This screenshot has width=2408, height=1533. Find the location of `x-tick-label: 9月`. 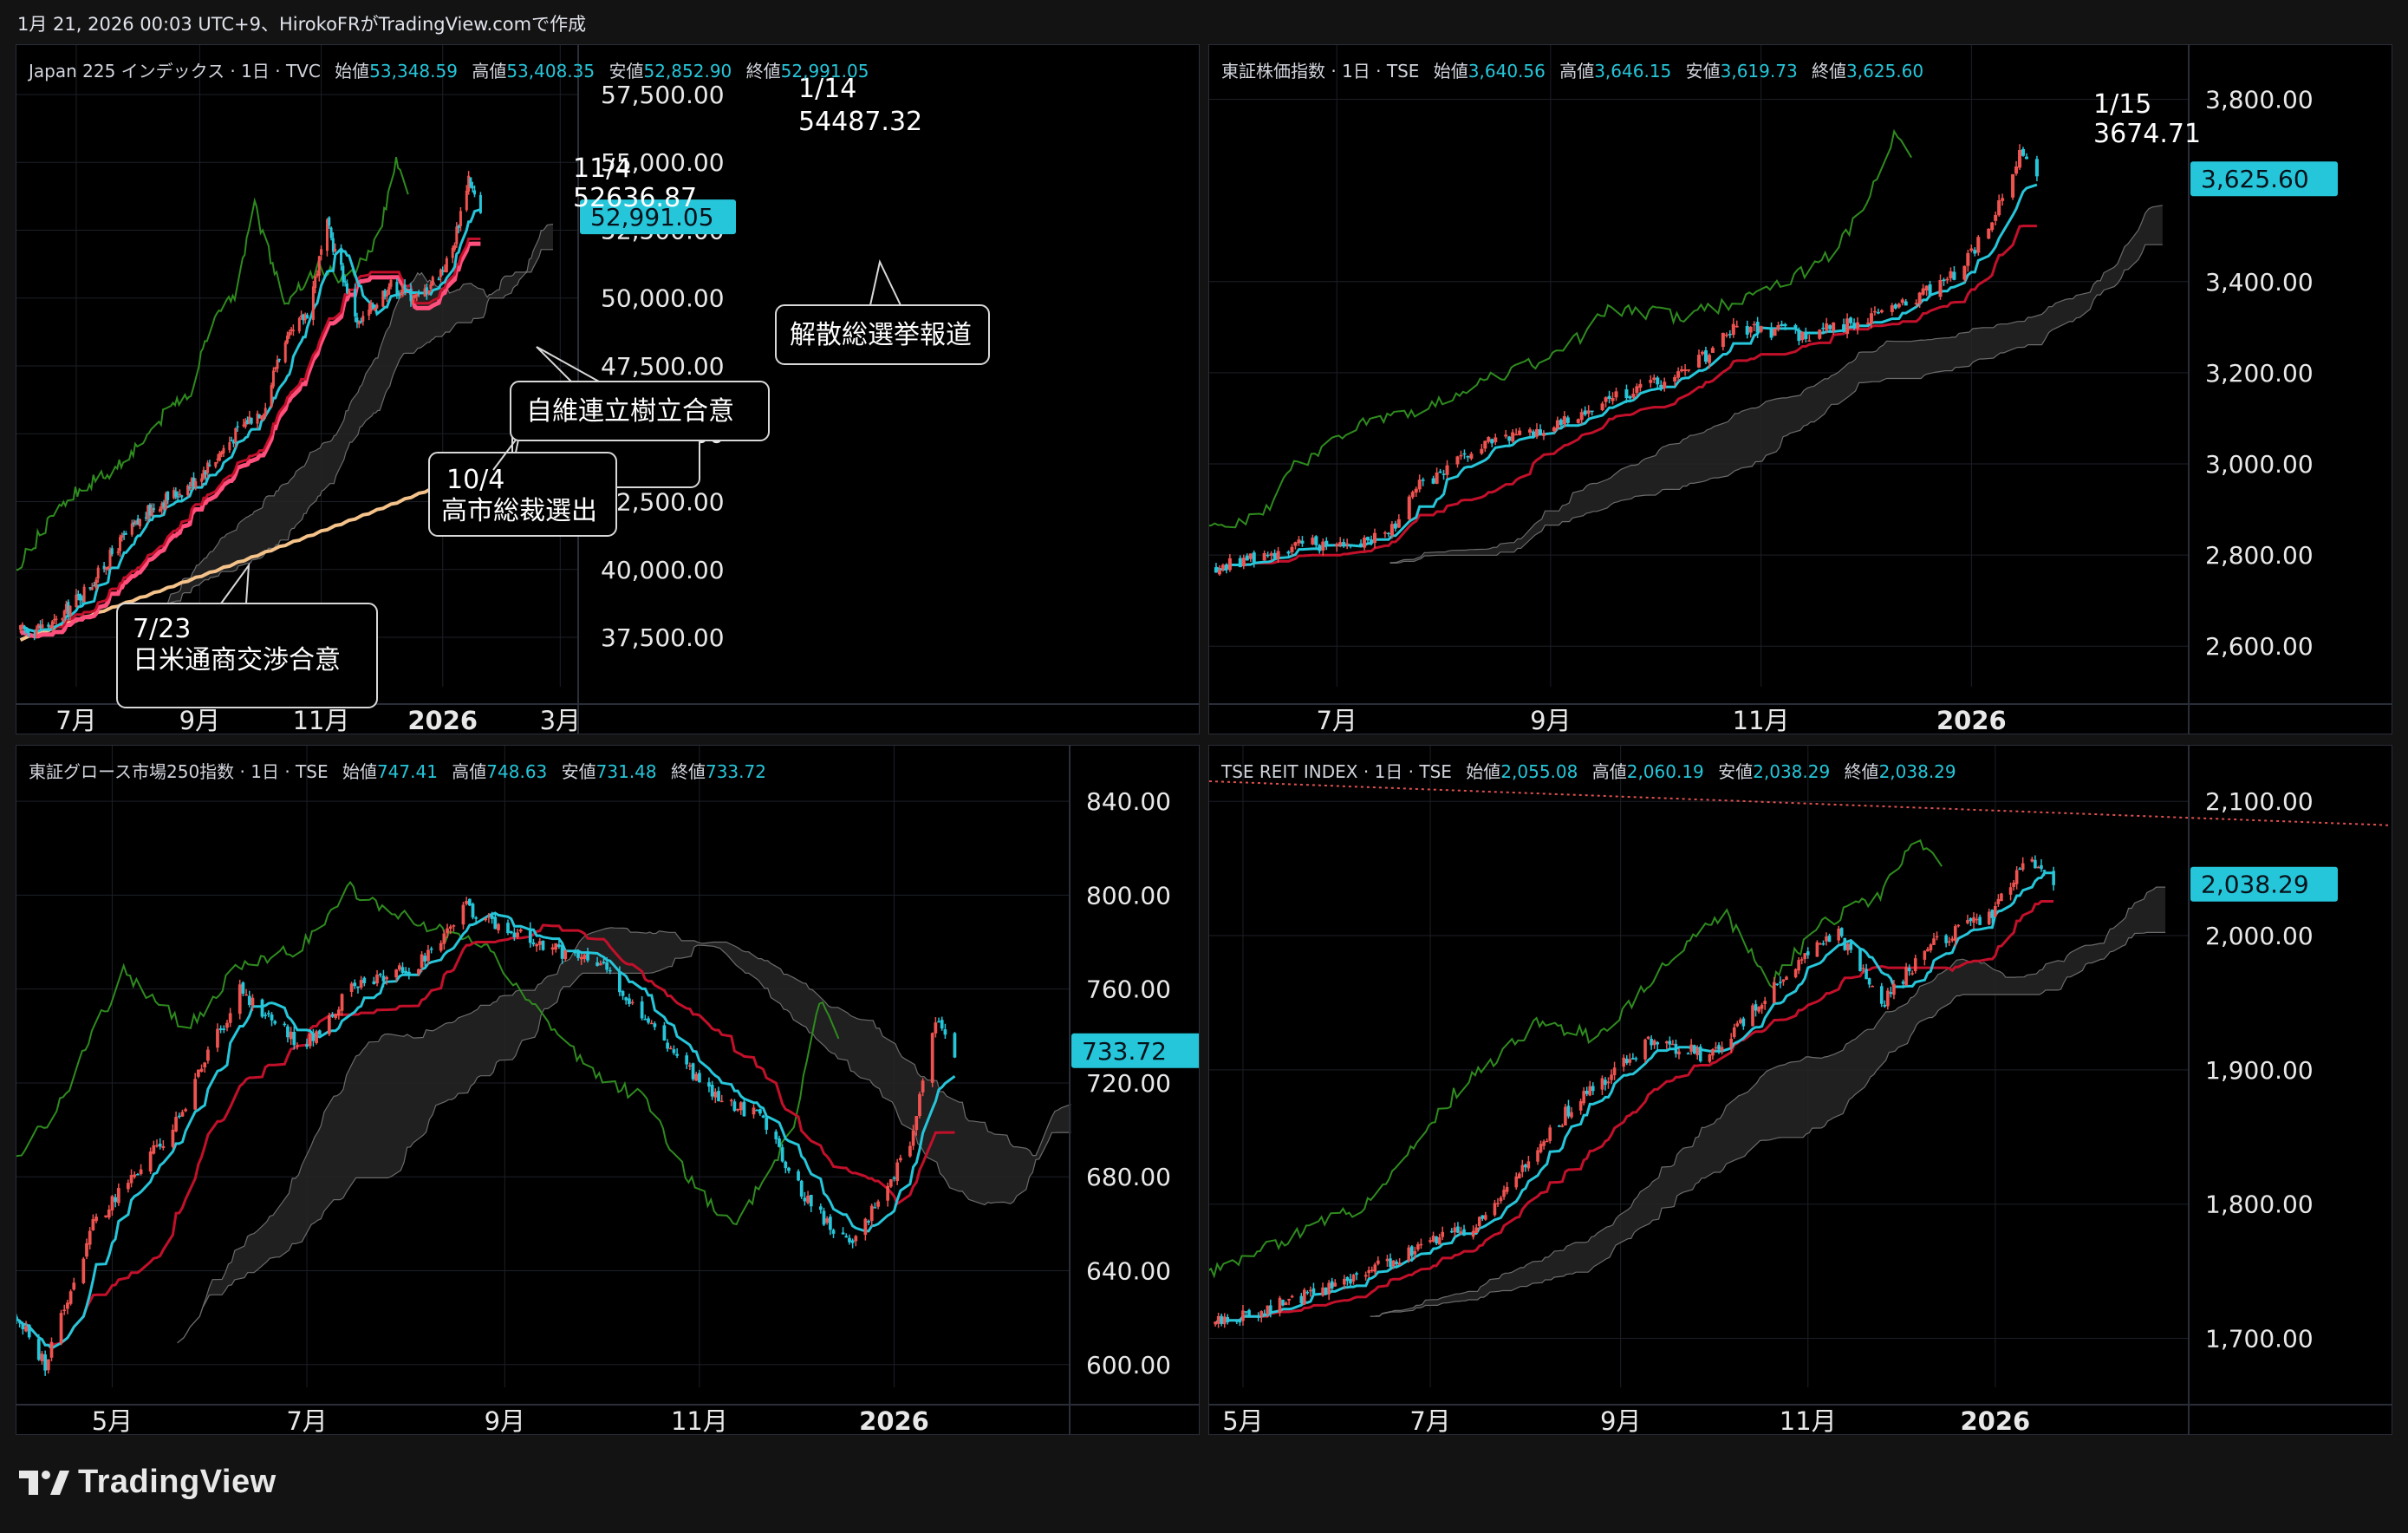

x-tick-label: 9月 is located at coordinates (199, 720).